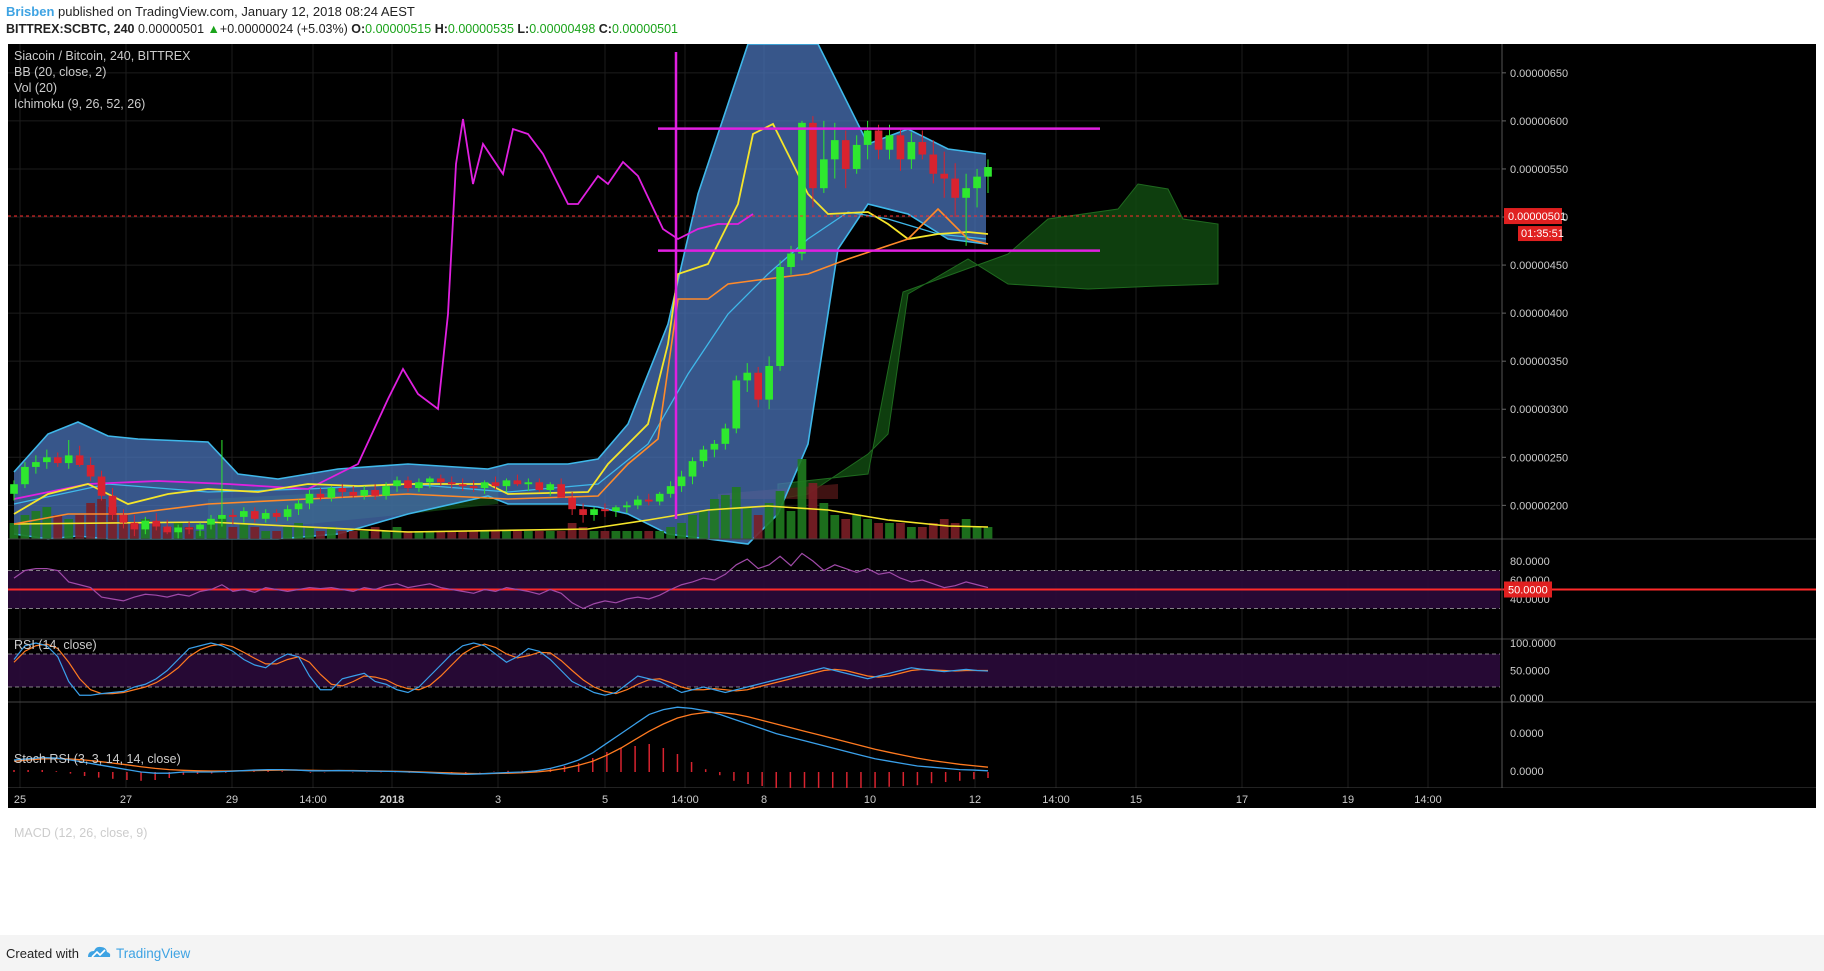  Describe the element at coordinates (1527, 699) in the screenshot. I see `stoch-tick-label: 0.0000` at that location.